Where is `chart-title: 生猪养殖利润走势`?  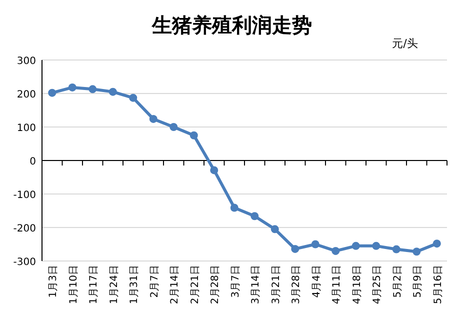
chart-title: 生猪养殖利润走势 is located at coordinates (231, 25).